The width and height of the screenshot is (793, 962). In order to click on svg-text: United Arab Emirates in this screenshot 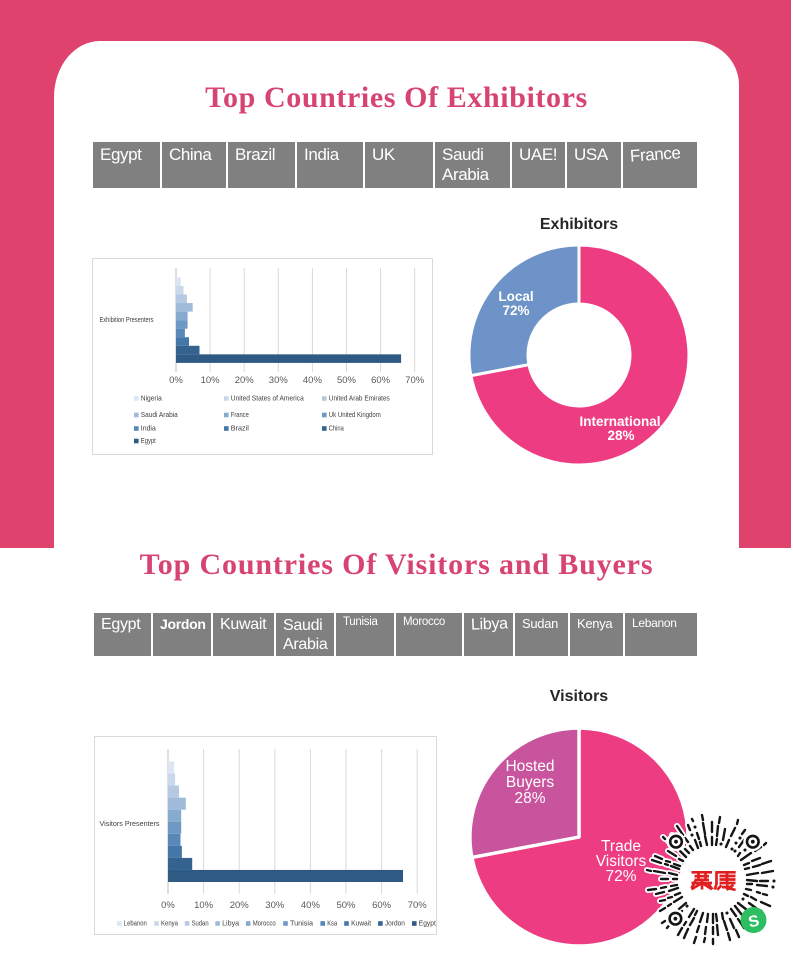, I will do `click(359, 398)`.